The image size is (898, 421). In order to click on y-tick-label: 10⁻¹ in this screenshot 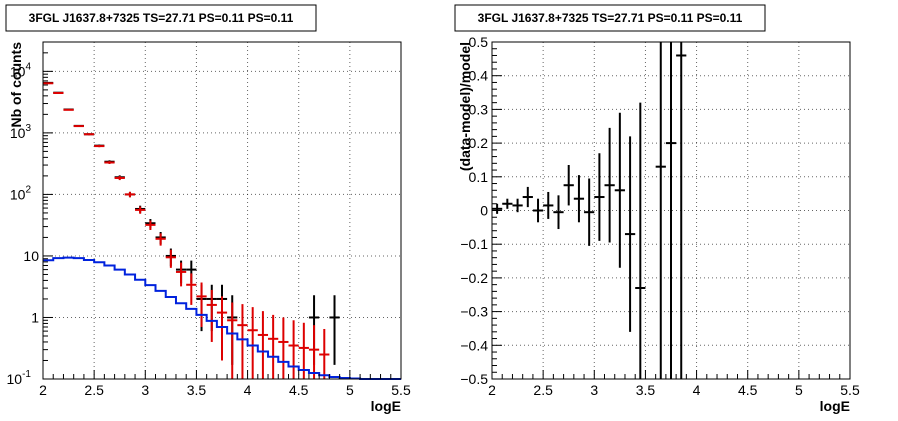, I will do `click(19, 378)`.